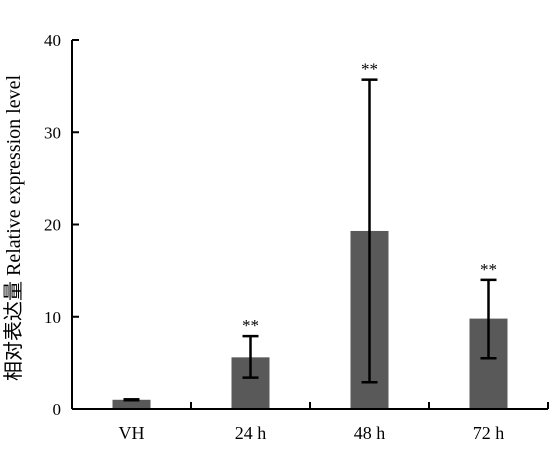 This screenshot has height=470, width=559. I want to click on y-tick-label: 10, so click(52, 317).